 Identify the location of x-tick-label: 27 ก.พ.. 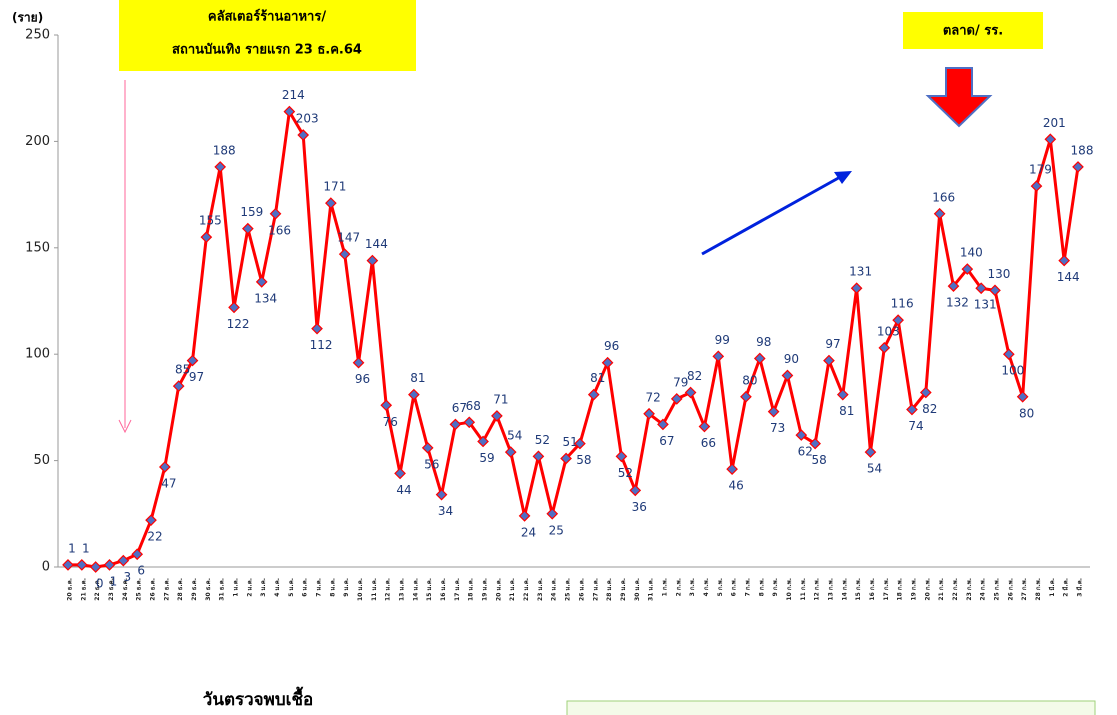
(1024, 589).